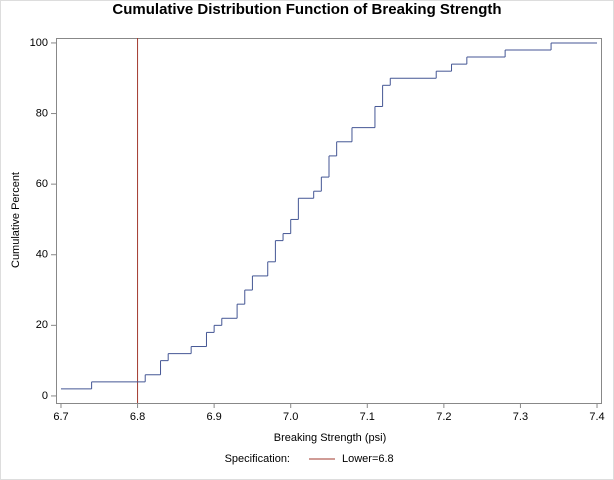  Describe the element at coordinates (42, 113) in the screenshot. I see `y-tick-label: 80` at that location.